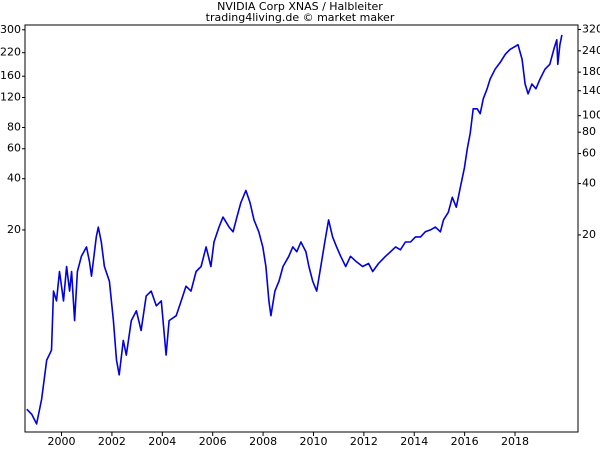 The width and height of the screenshot is (600, 450). What do you see at coordinates (364, 441) in the screenshot?
I see `x-tick-label: 2012` at bounding box center [364, 441].